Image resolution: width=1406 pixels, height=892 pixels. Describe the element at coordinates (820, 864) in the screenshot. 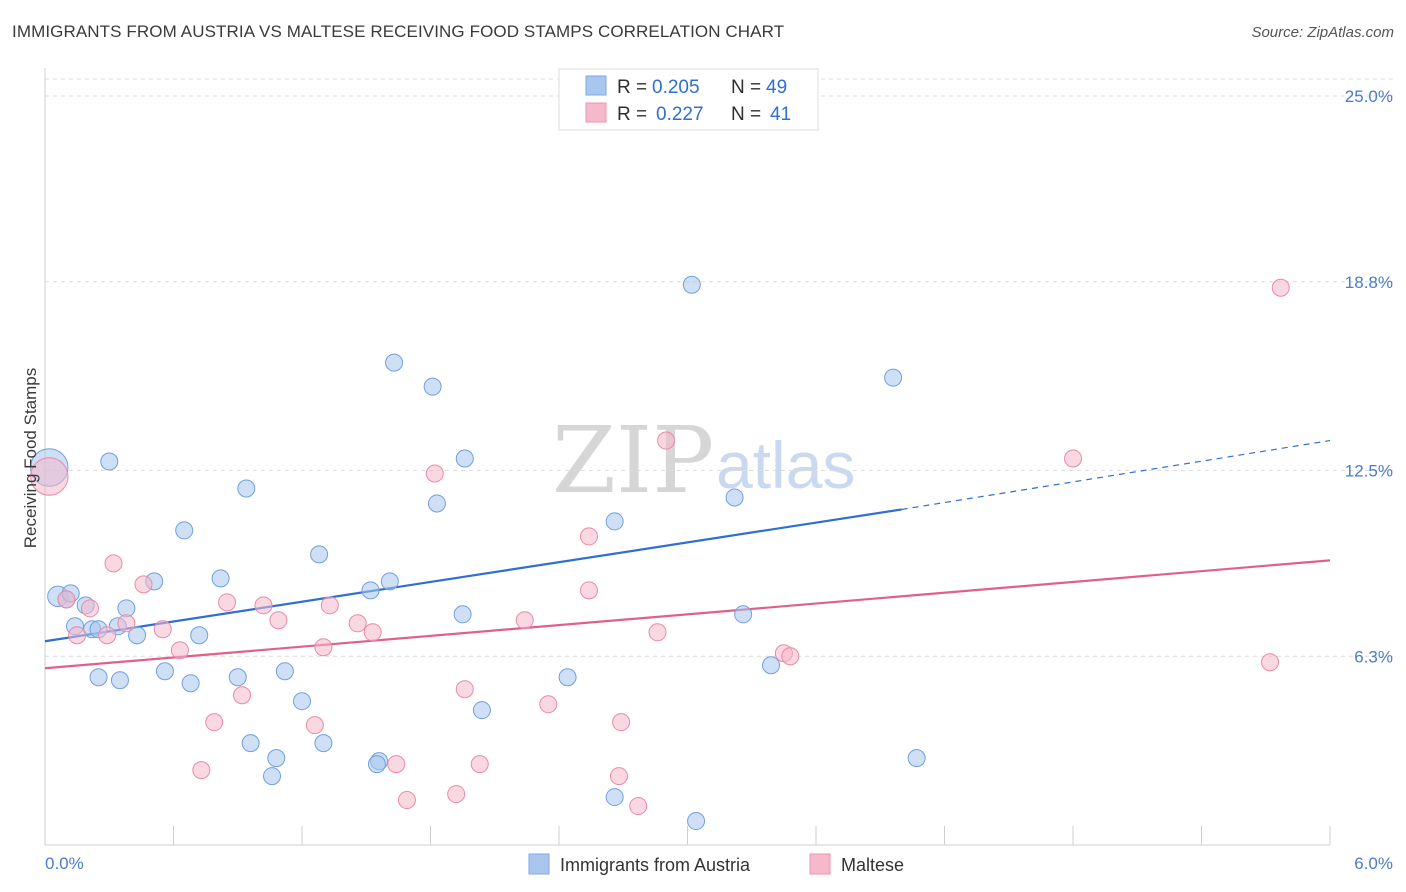

I see `bottom-legend-swatch-maltese` at that location.